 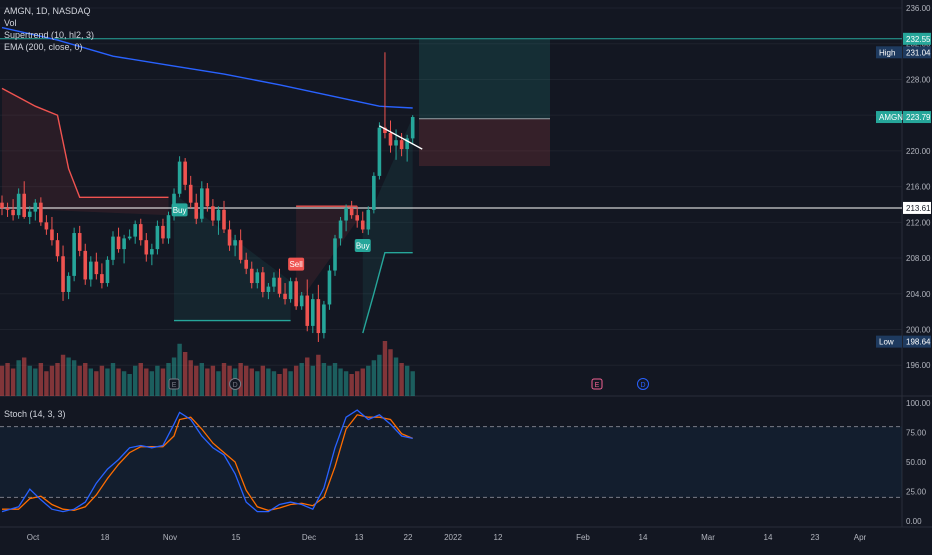 I want to click on badge-level-top-value: 232.55, so click(x=918, y=39).